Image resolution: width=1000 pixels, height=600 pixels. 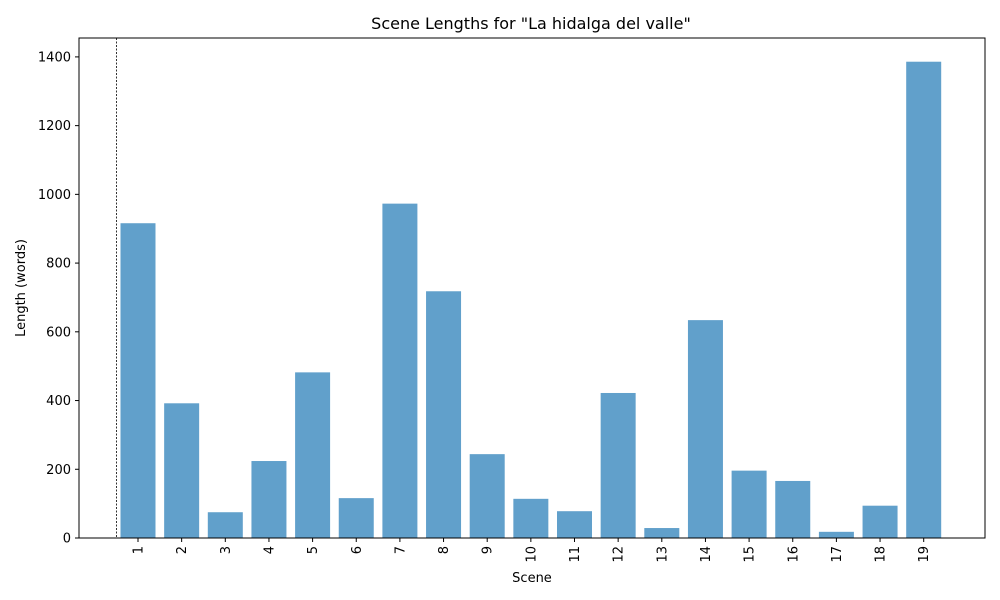 What do you see at coordinates (58, 298) in the screenshot?
I see `y-axis: 0 200 400 600 800 1000 1200 1400` at bounding box center [58, 298].